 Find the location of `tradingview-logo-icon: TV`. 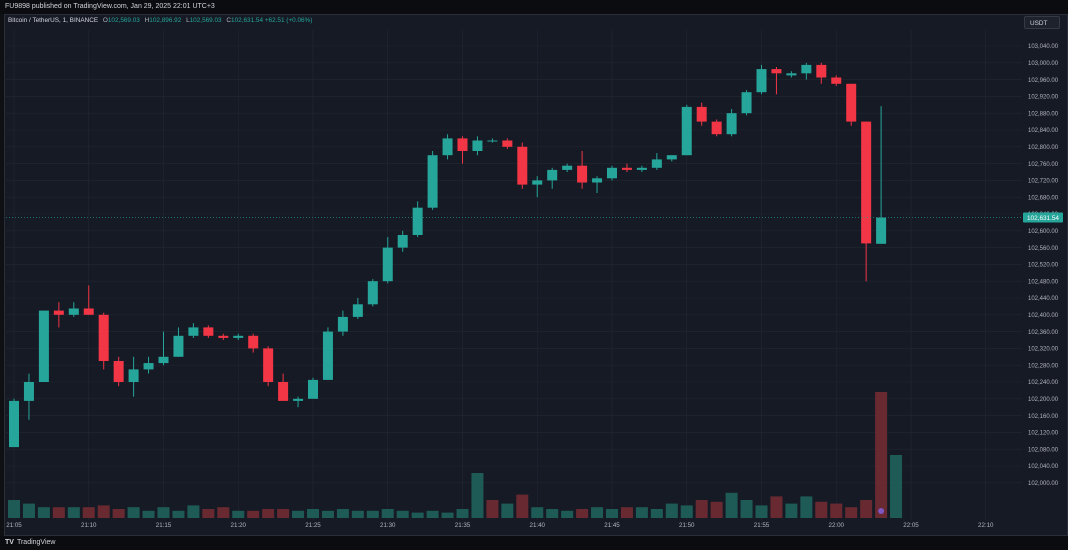

tradingview-logo-icon: TV is located at coordinates (9, 542).